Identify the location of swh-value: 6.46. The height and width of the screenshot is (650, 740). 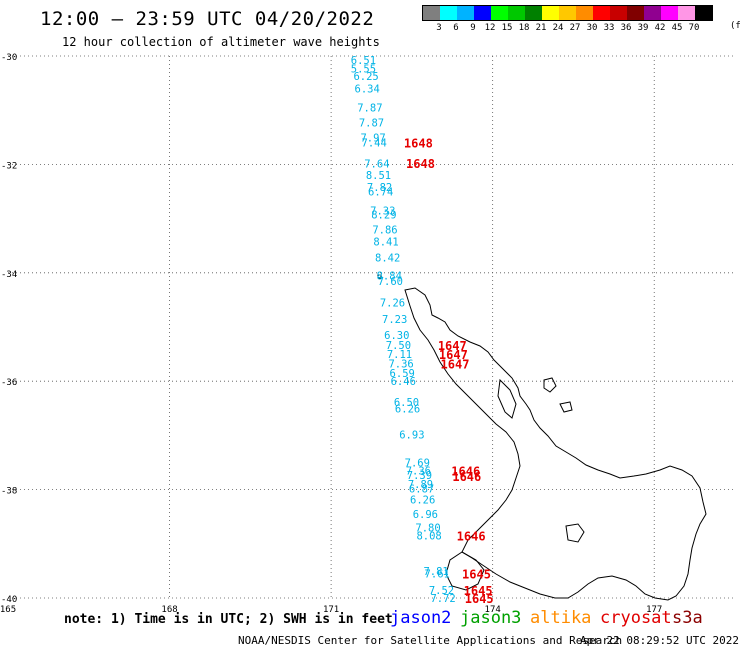
(403, 382).